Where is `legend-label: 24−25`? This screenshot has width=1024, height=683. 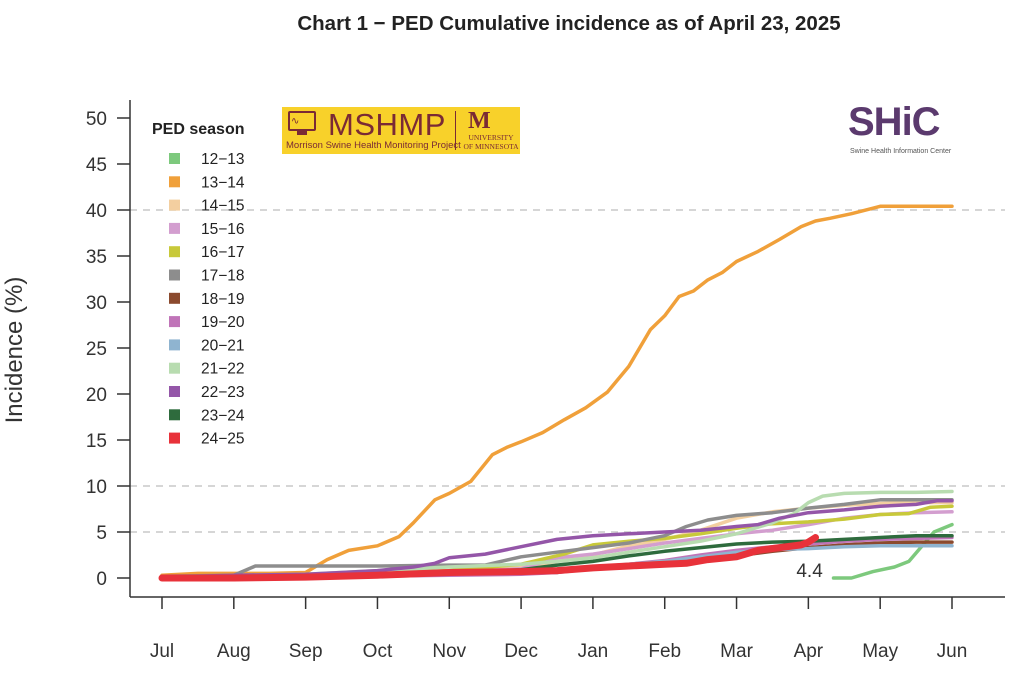
legend-label: 24−25 is located at coordinates (223, 439).